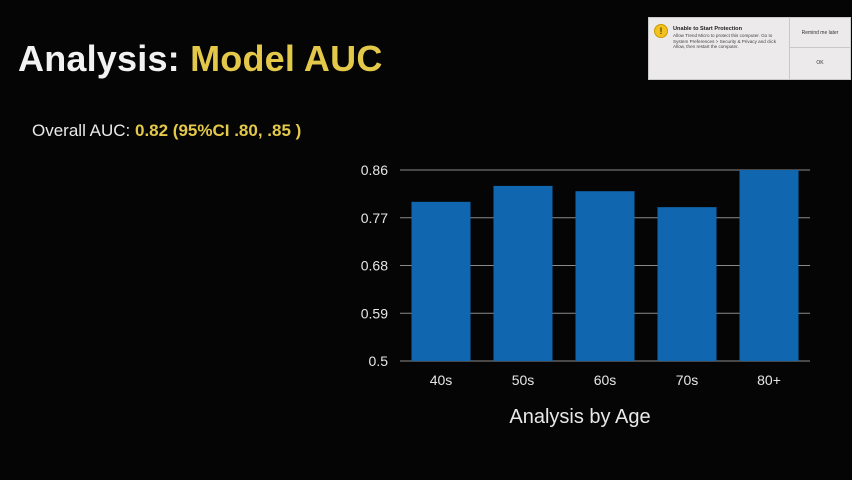 The image size is (852, 480). Describe the element at coordinates (580, 417) in the screenshot. I see `chart-x-axis-title: Analysis by Age` at that location.